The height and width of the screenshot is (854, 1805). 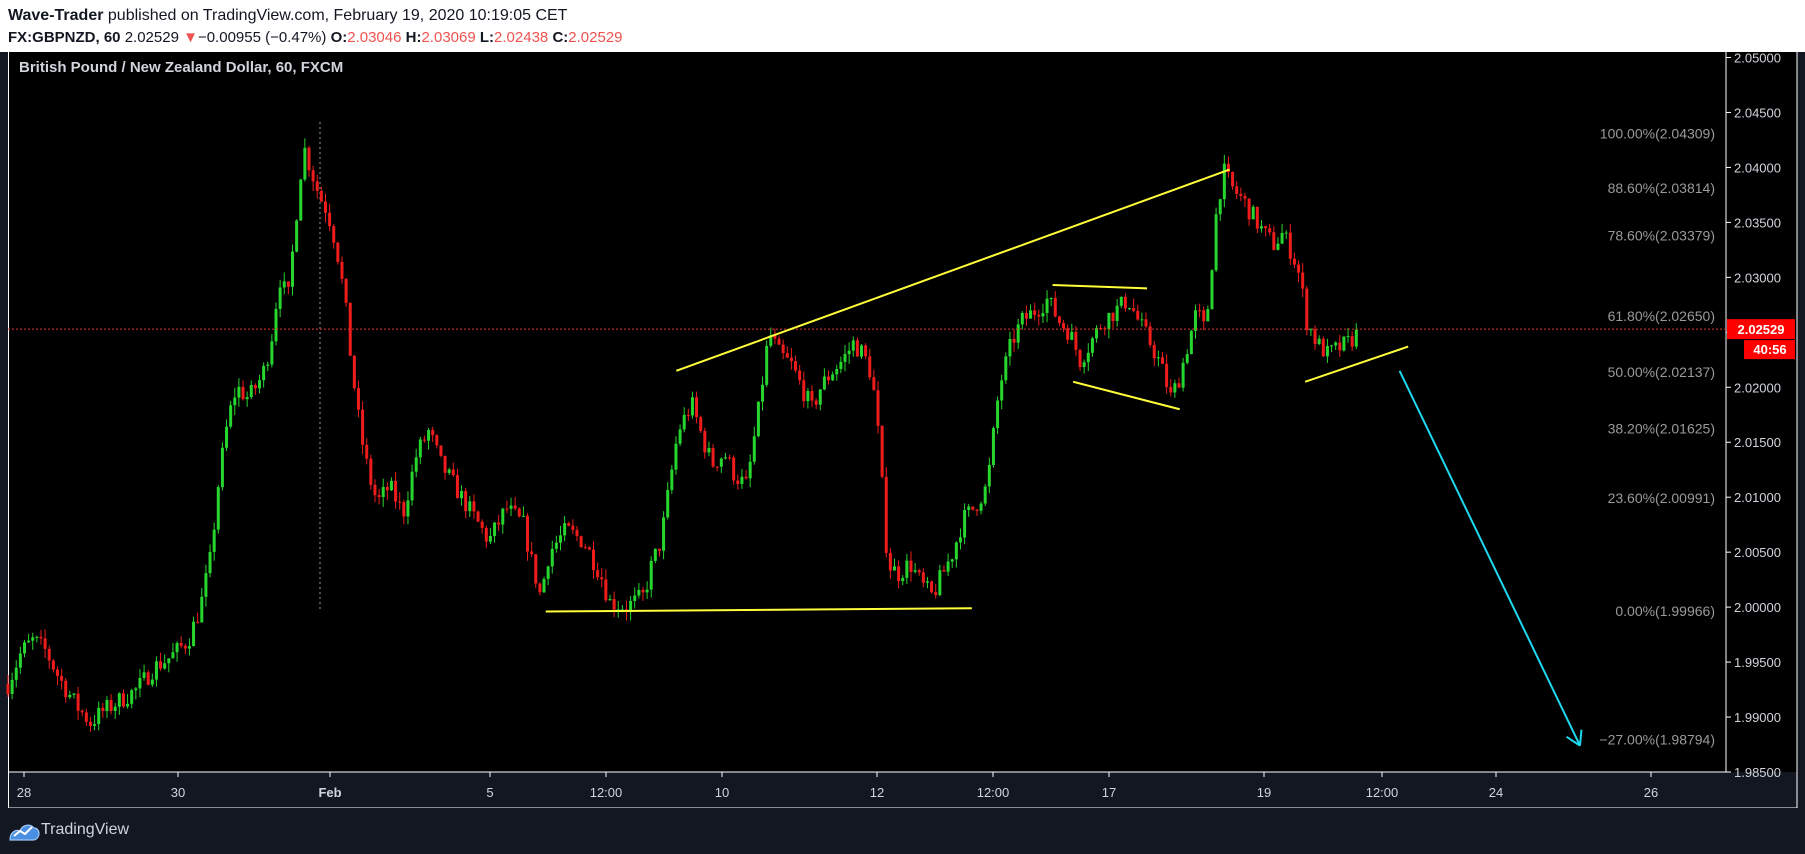 What do you see at coordinates (1769, 350) in the screenshot?
I see `countdown-box` at bounding box center [1769, 350].